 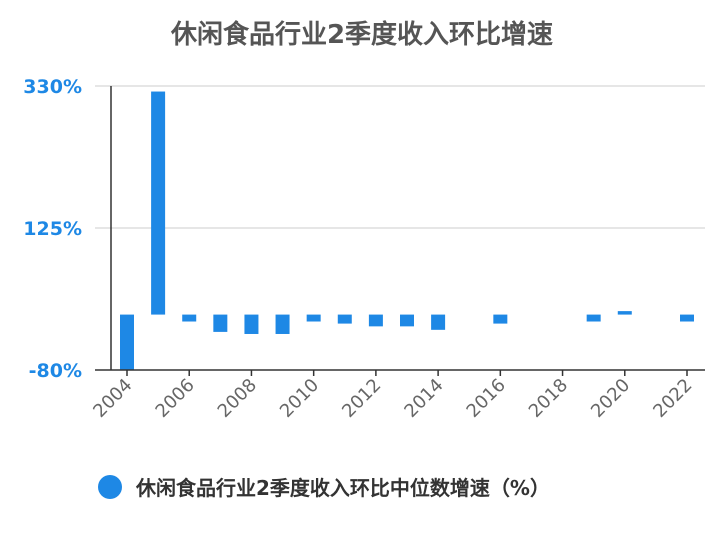 What do you see at coordinates (423, 398) in the screenshot?
I see `x-tick-label: 2014` at bounding box center [423, 398].